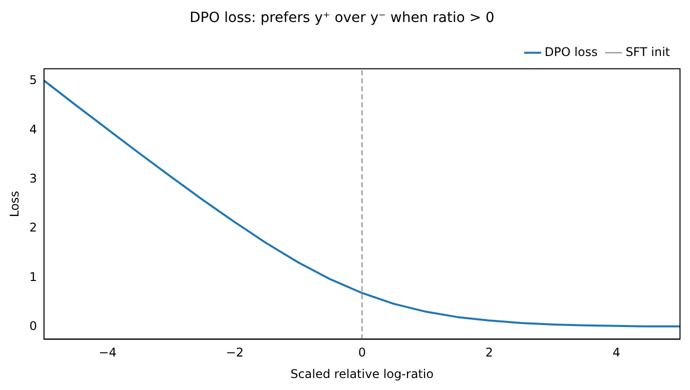 Image resolution: width=690 pixels, height=390 pixels. I want to click on x-axis-title: Scaled relative log-ratio, so click(362, 373).